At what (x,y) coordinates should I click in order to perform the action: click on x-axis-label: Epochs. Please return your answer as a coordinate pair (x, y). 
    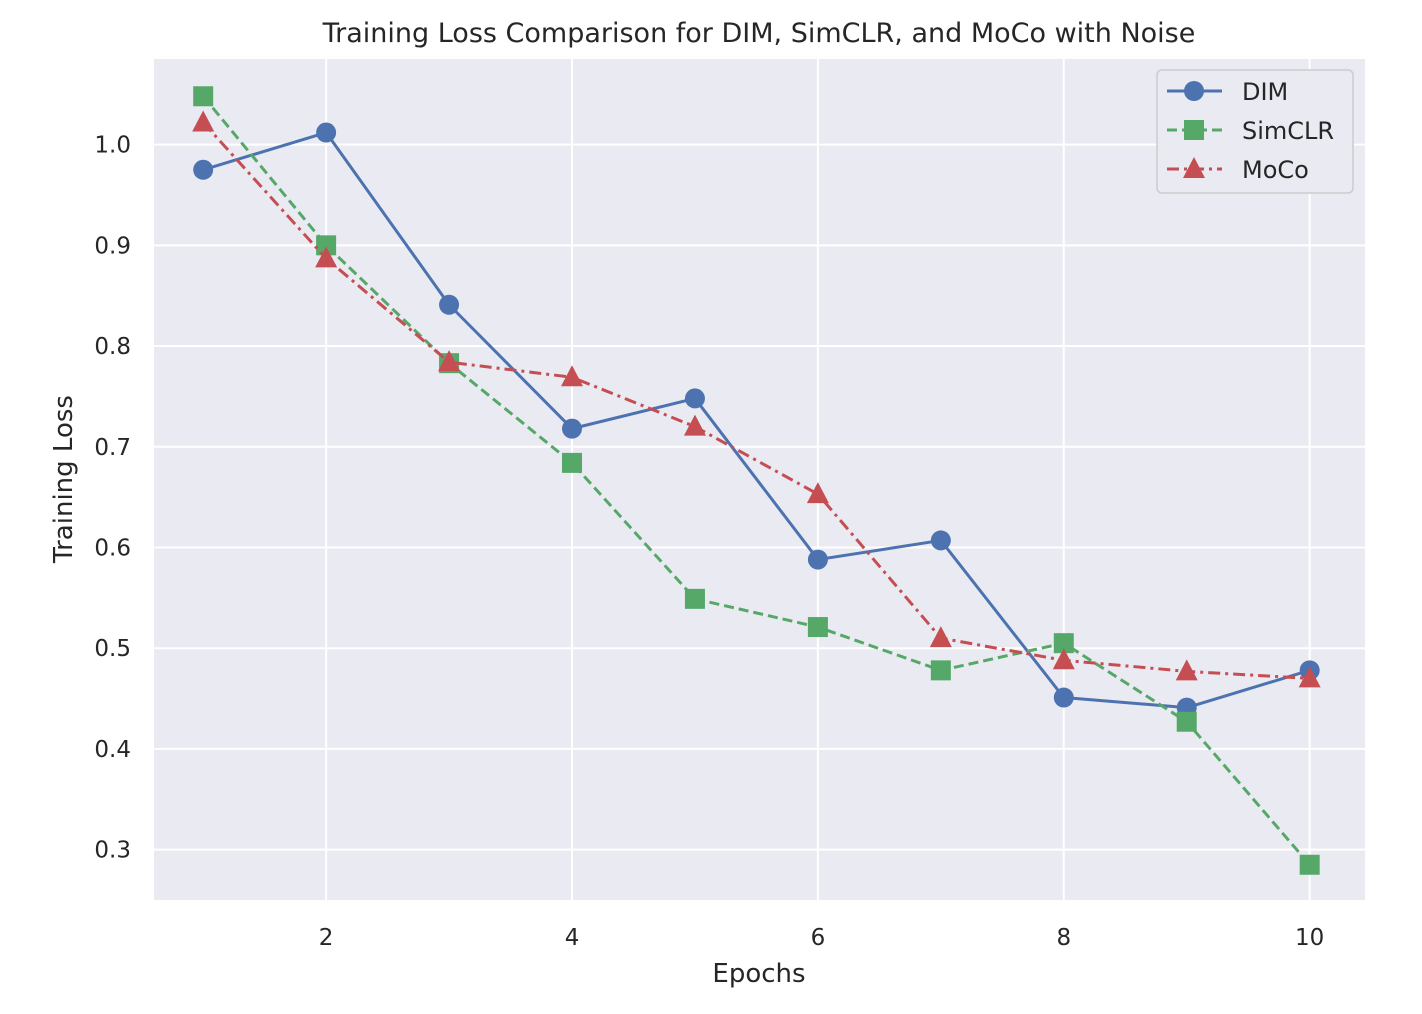
    Looking at the image, I should click on (758, 974).